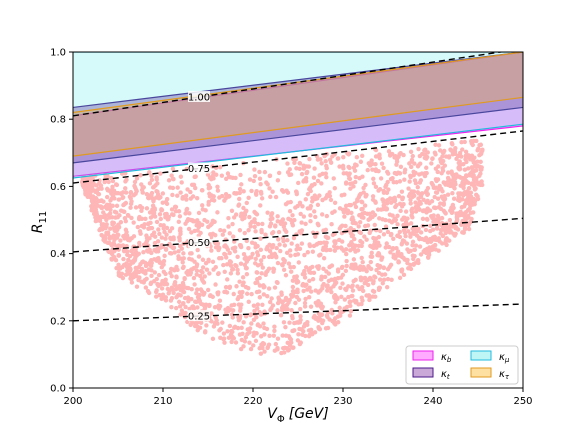 This screenshot has width=581, height=436. I want to click on svg-text: κb, so click(446, 358).